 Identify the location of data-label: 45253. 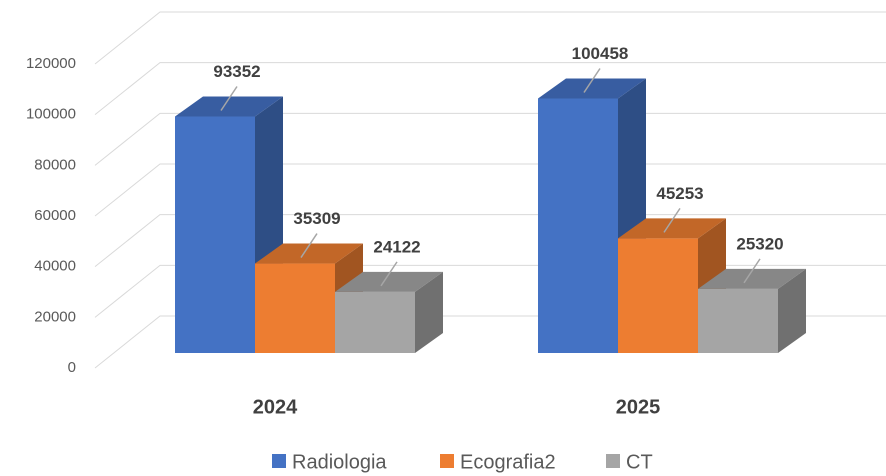
(679, 193).